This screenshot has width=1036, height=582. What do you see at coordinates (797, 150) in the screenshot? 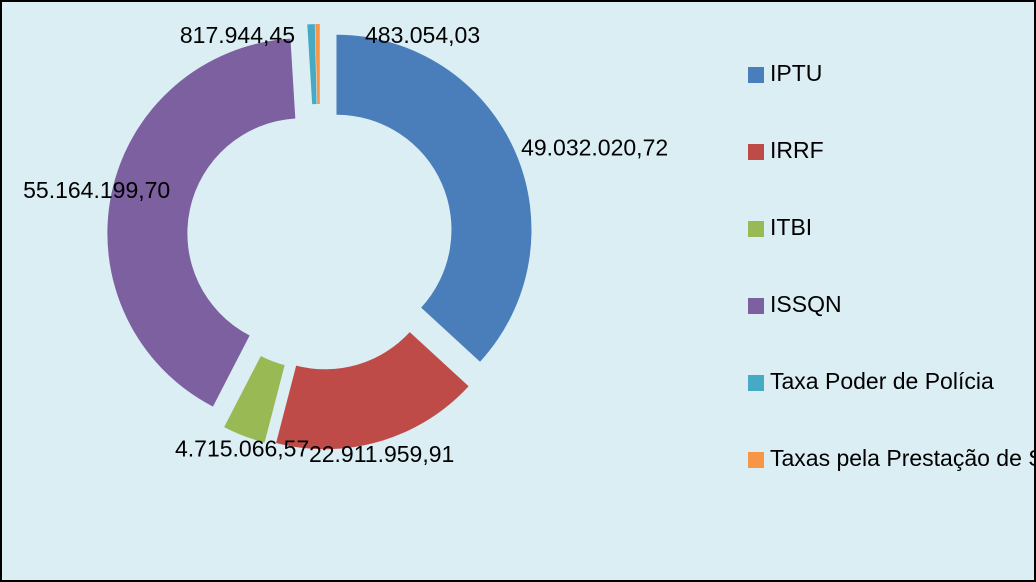
I see `legend-label: IRRF` at bounding box center [797, 150].